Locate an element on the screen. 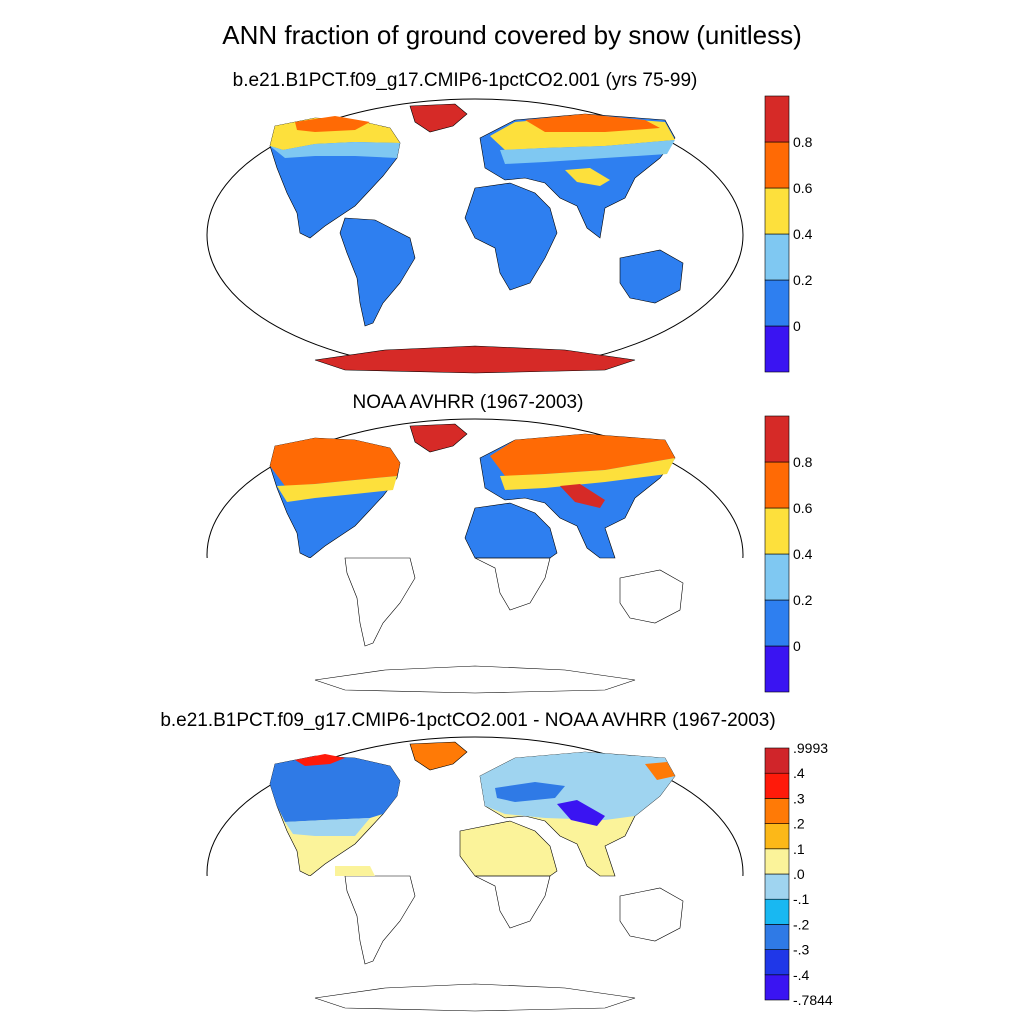 The height and width of the screenshot is (1024, 1024). map-panel-difference is located at coordinates (475, 874).